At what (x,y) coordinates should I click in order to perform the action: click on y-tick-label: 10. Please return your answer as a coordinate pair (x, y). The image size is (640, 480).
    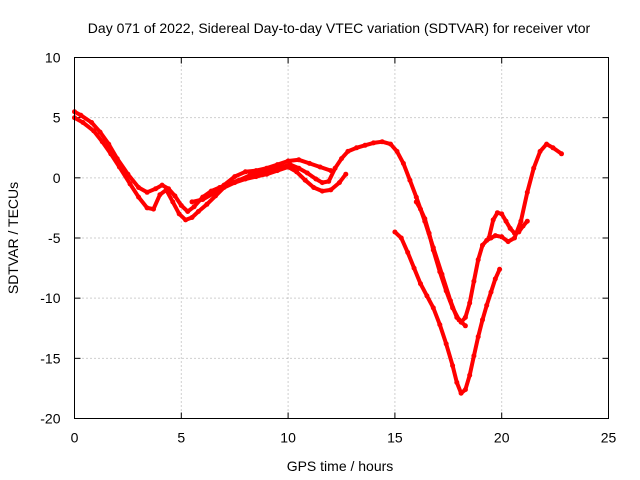
    Looking at the image, I should click on (53, 58).